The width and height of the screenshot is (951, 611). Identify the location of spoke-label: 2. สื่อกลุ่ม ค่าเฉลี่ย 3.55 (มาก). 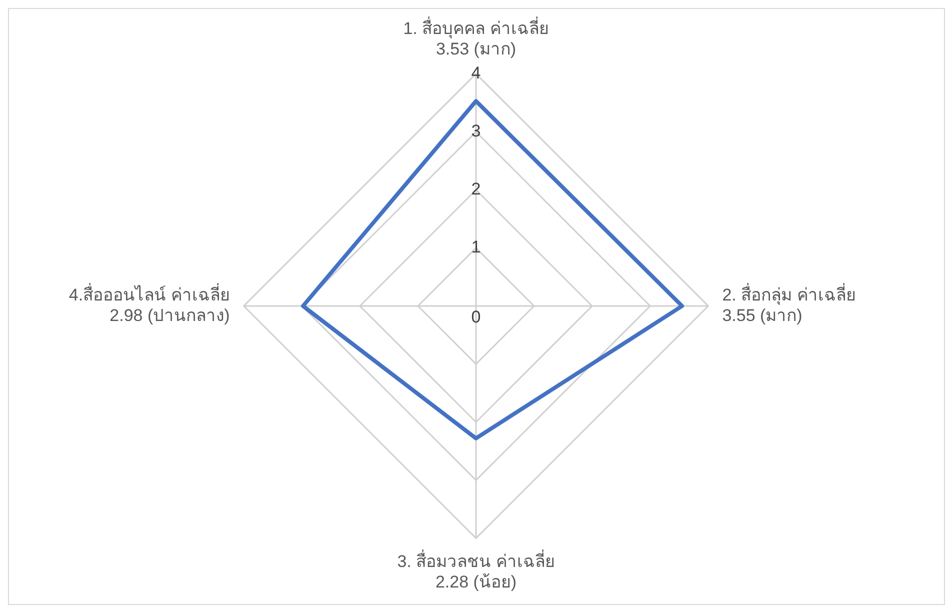
(789, 303).